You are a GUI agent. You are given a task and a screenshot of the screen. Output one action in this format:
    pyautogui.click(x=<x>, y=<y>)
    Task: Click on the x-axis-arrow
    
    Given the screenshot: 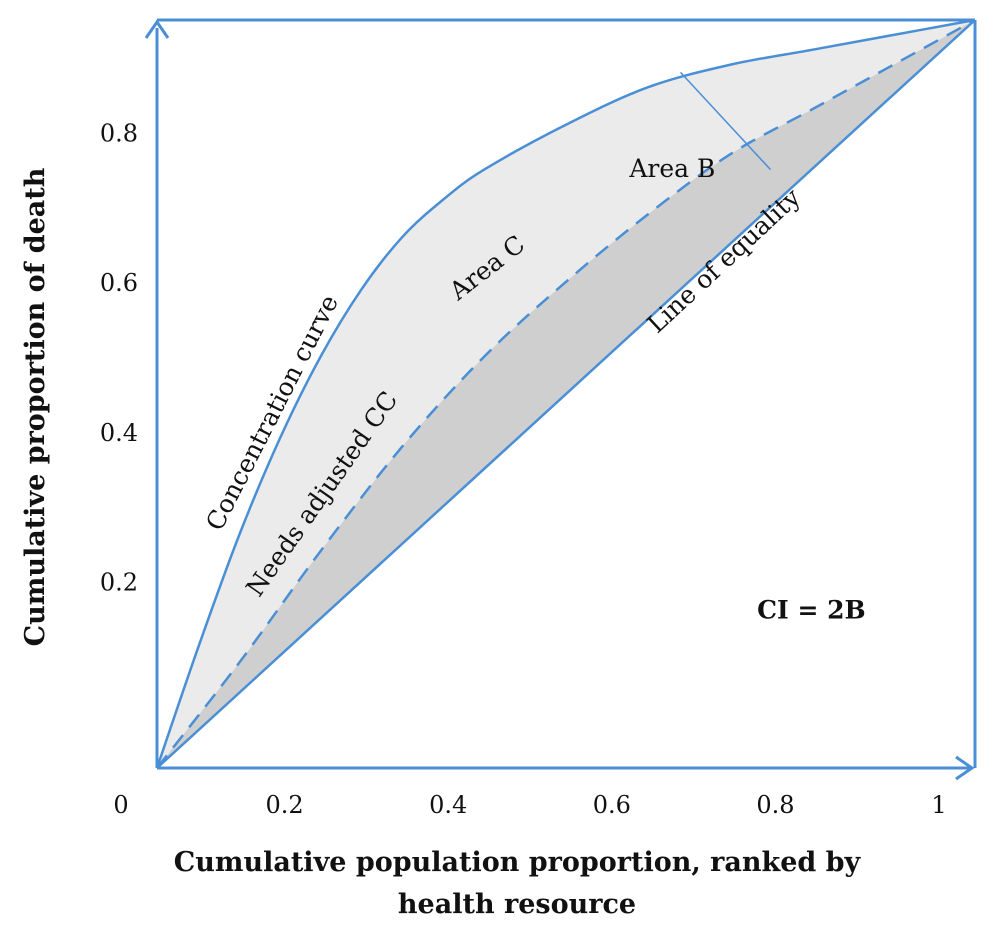 What is the action you would take?
    pyautogui.click(x=965, y=768)
    